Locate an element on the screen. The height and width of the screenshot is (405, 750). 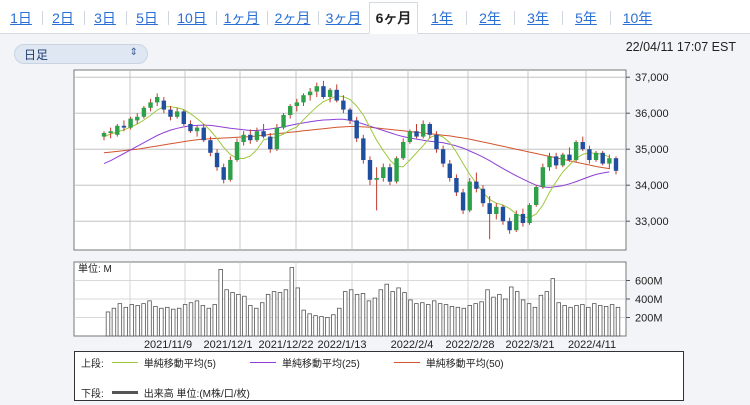
period-select: 日足 ⇕ is located at coordinates (81, 54).